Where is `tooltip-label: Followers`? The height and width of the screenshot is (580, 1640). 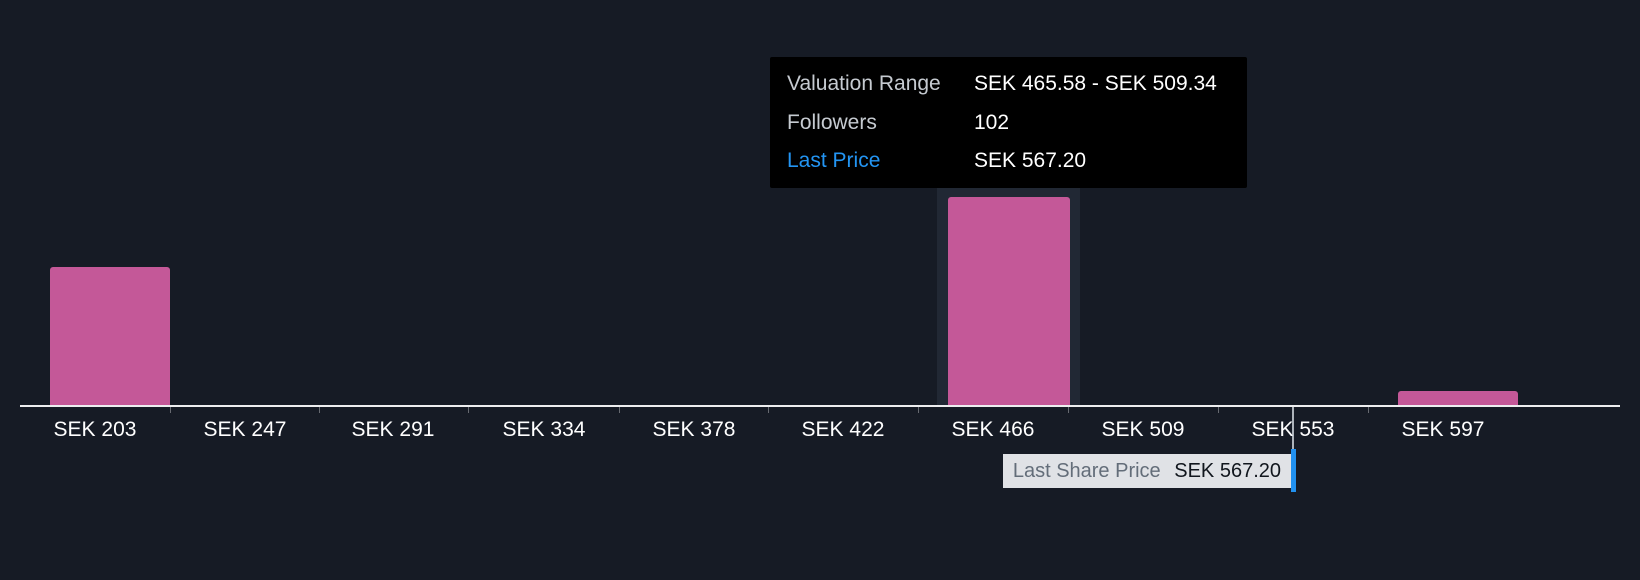 tooltip-label: Followers is located at coordinates (832, 122).